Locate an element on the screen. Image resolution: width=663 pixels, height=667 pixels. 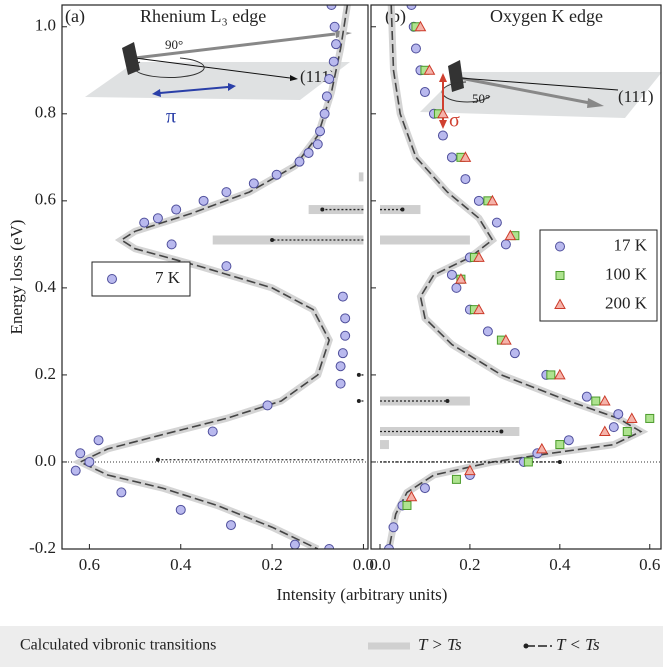
x-axis-label: Intensity (arbitrary units) is located at coordinates (362, 594).